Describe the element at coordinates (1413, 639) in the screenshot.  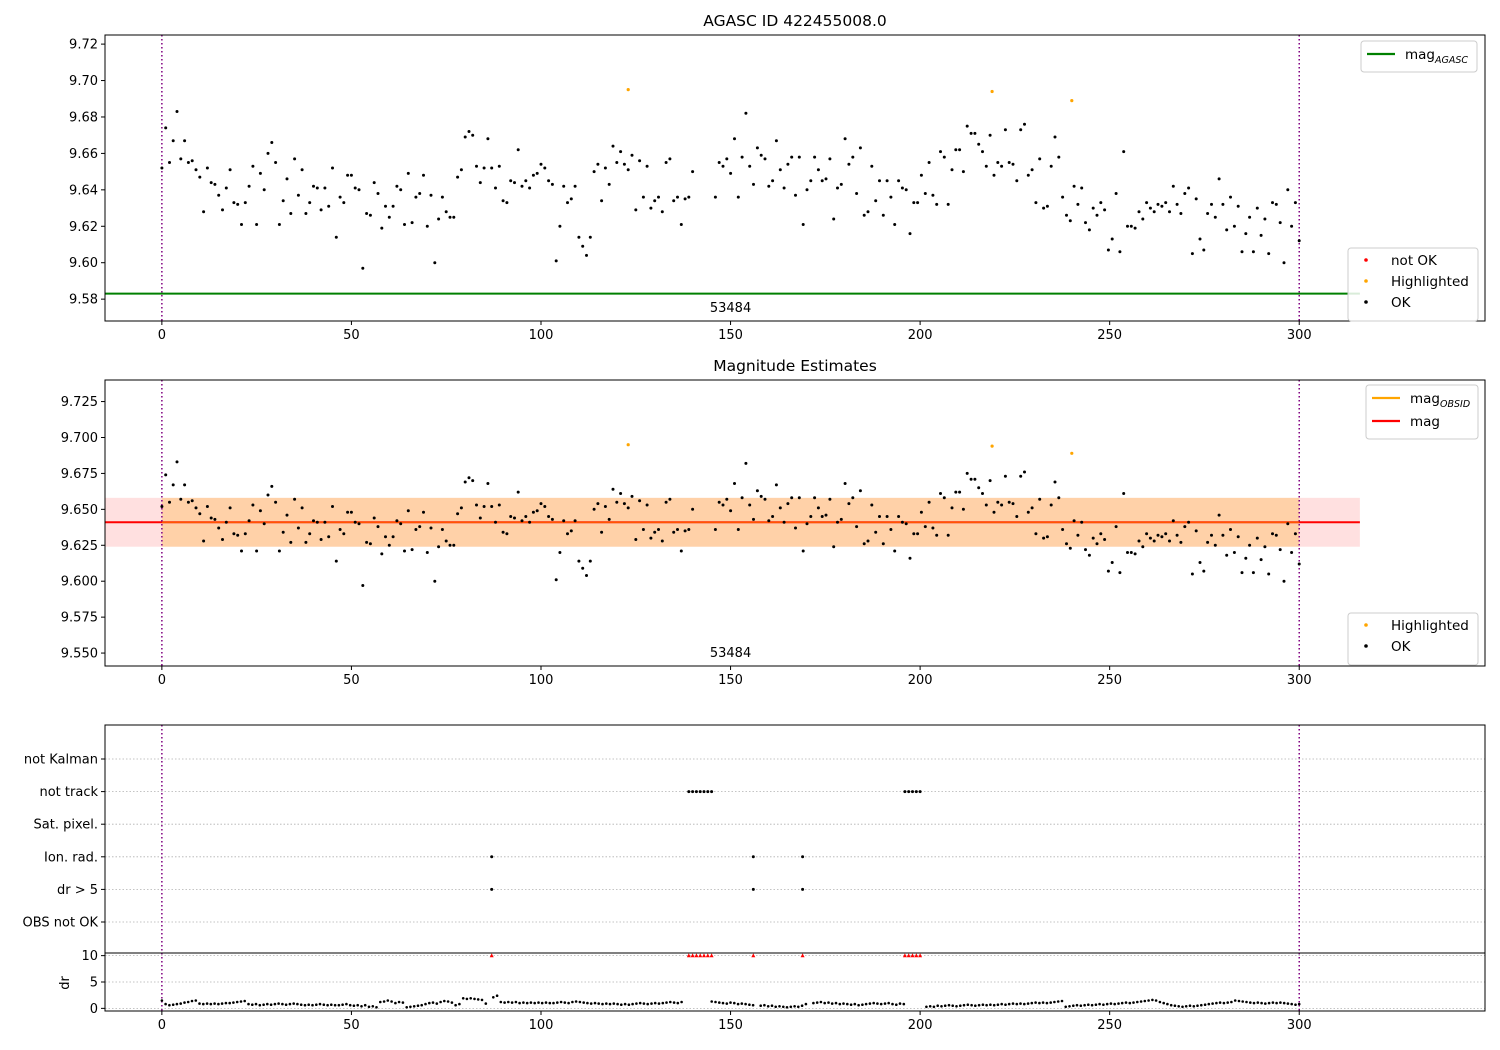
I see `legend-box` at that location.